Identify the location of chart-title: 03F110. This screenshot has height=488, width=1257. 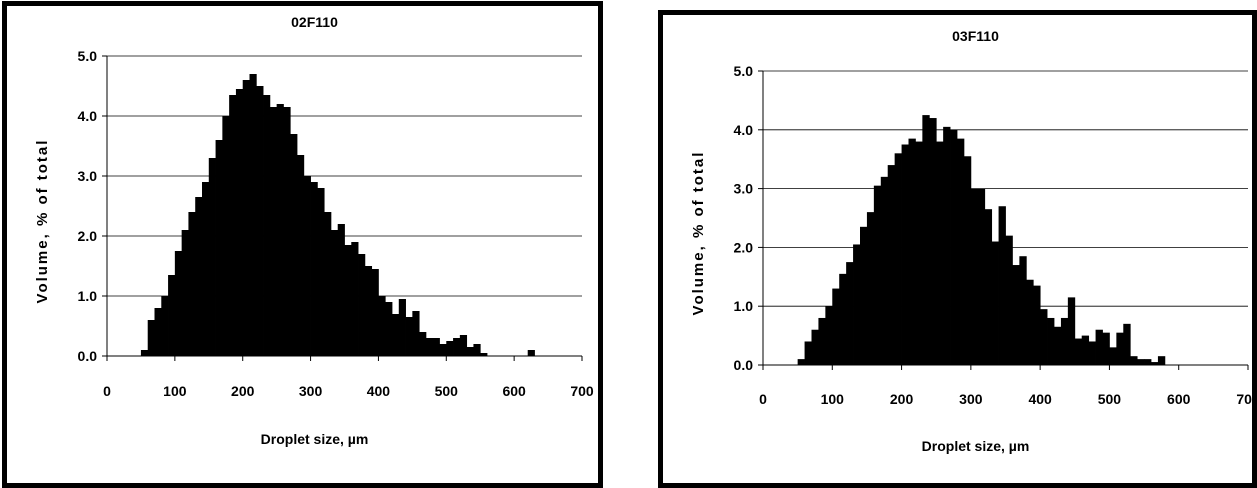
(975, 36).